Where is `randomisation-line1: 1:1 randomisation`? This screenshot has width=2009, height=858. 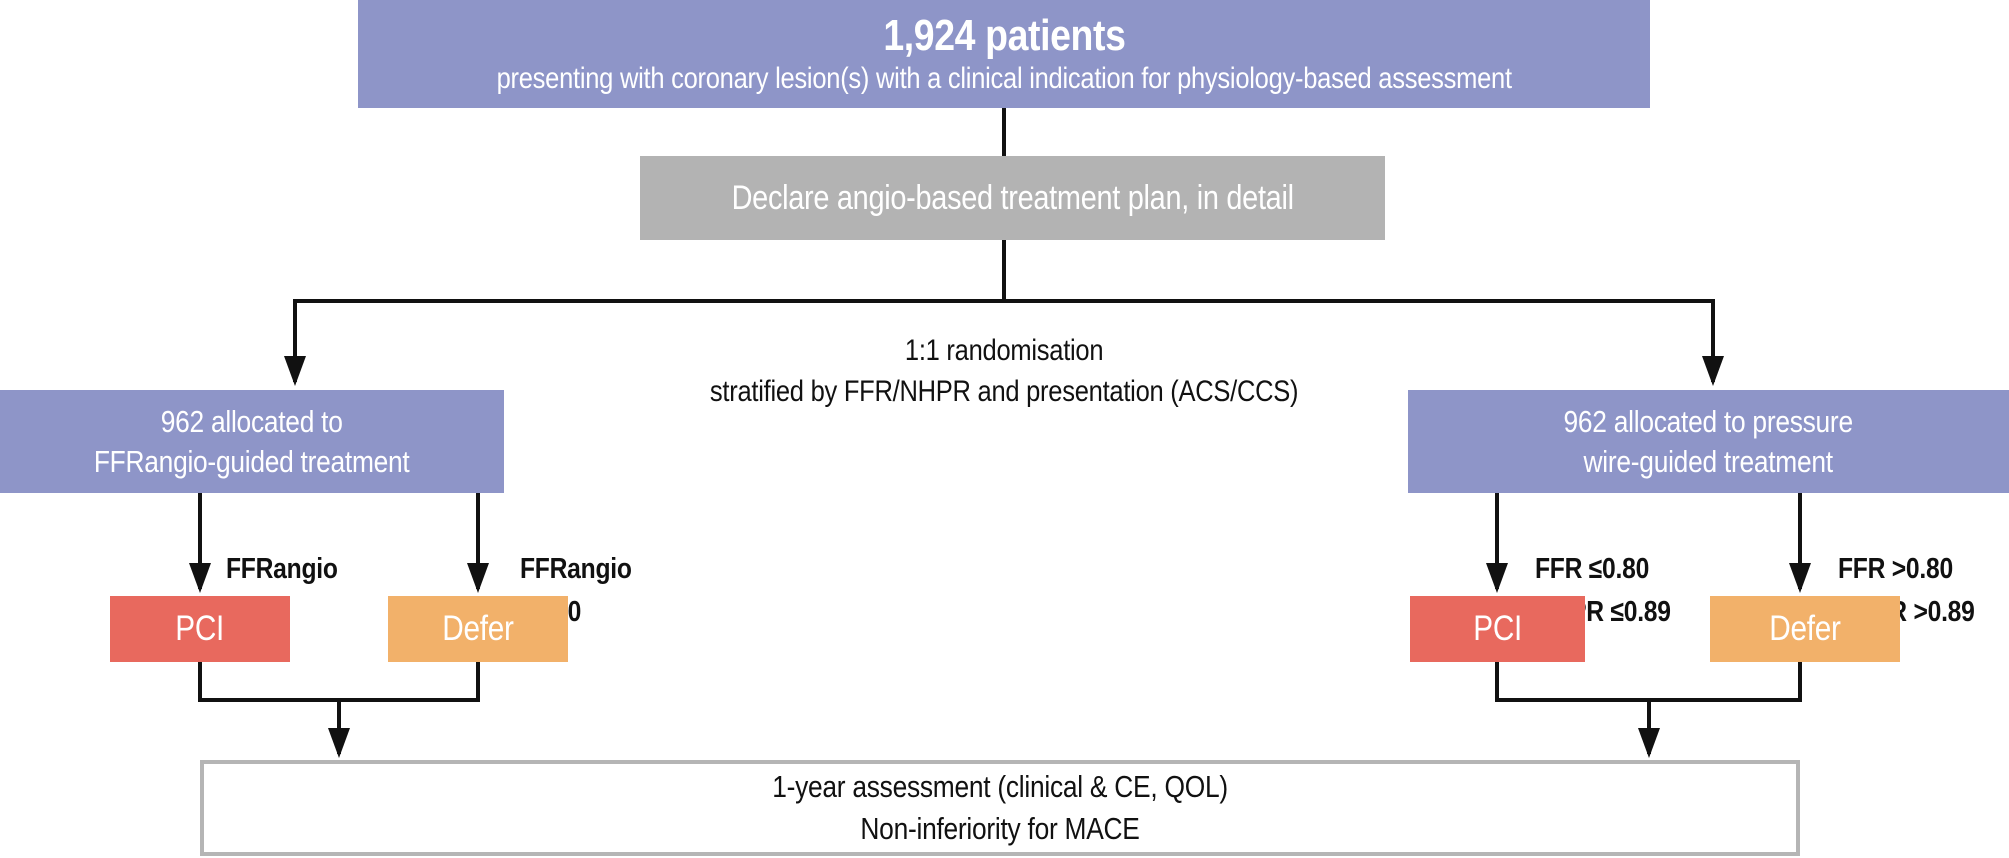
randomisation-line1: 1:1 randomisation is located at coordinates (1004, 350).